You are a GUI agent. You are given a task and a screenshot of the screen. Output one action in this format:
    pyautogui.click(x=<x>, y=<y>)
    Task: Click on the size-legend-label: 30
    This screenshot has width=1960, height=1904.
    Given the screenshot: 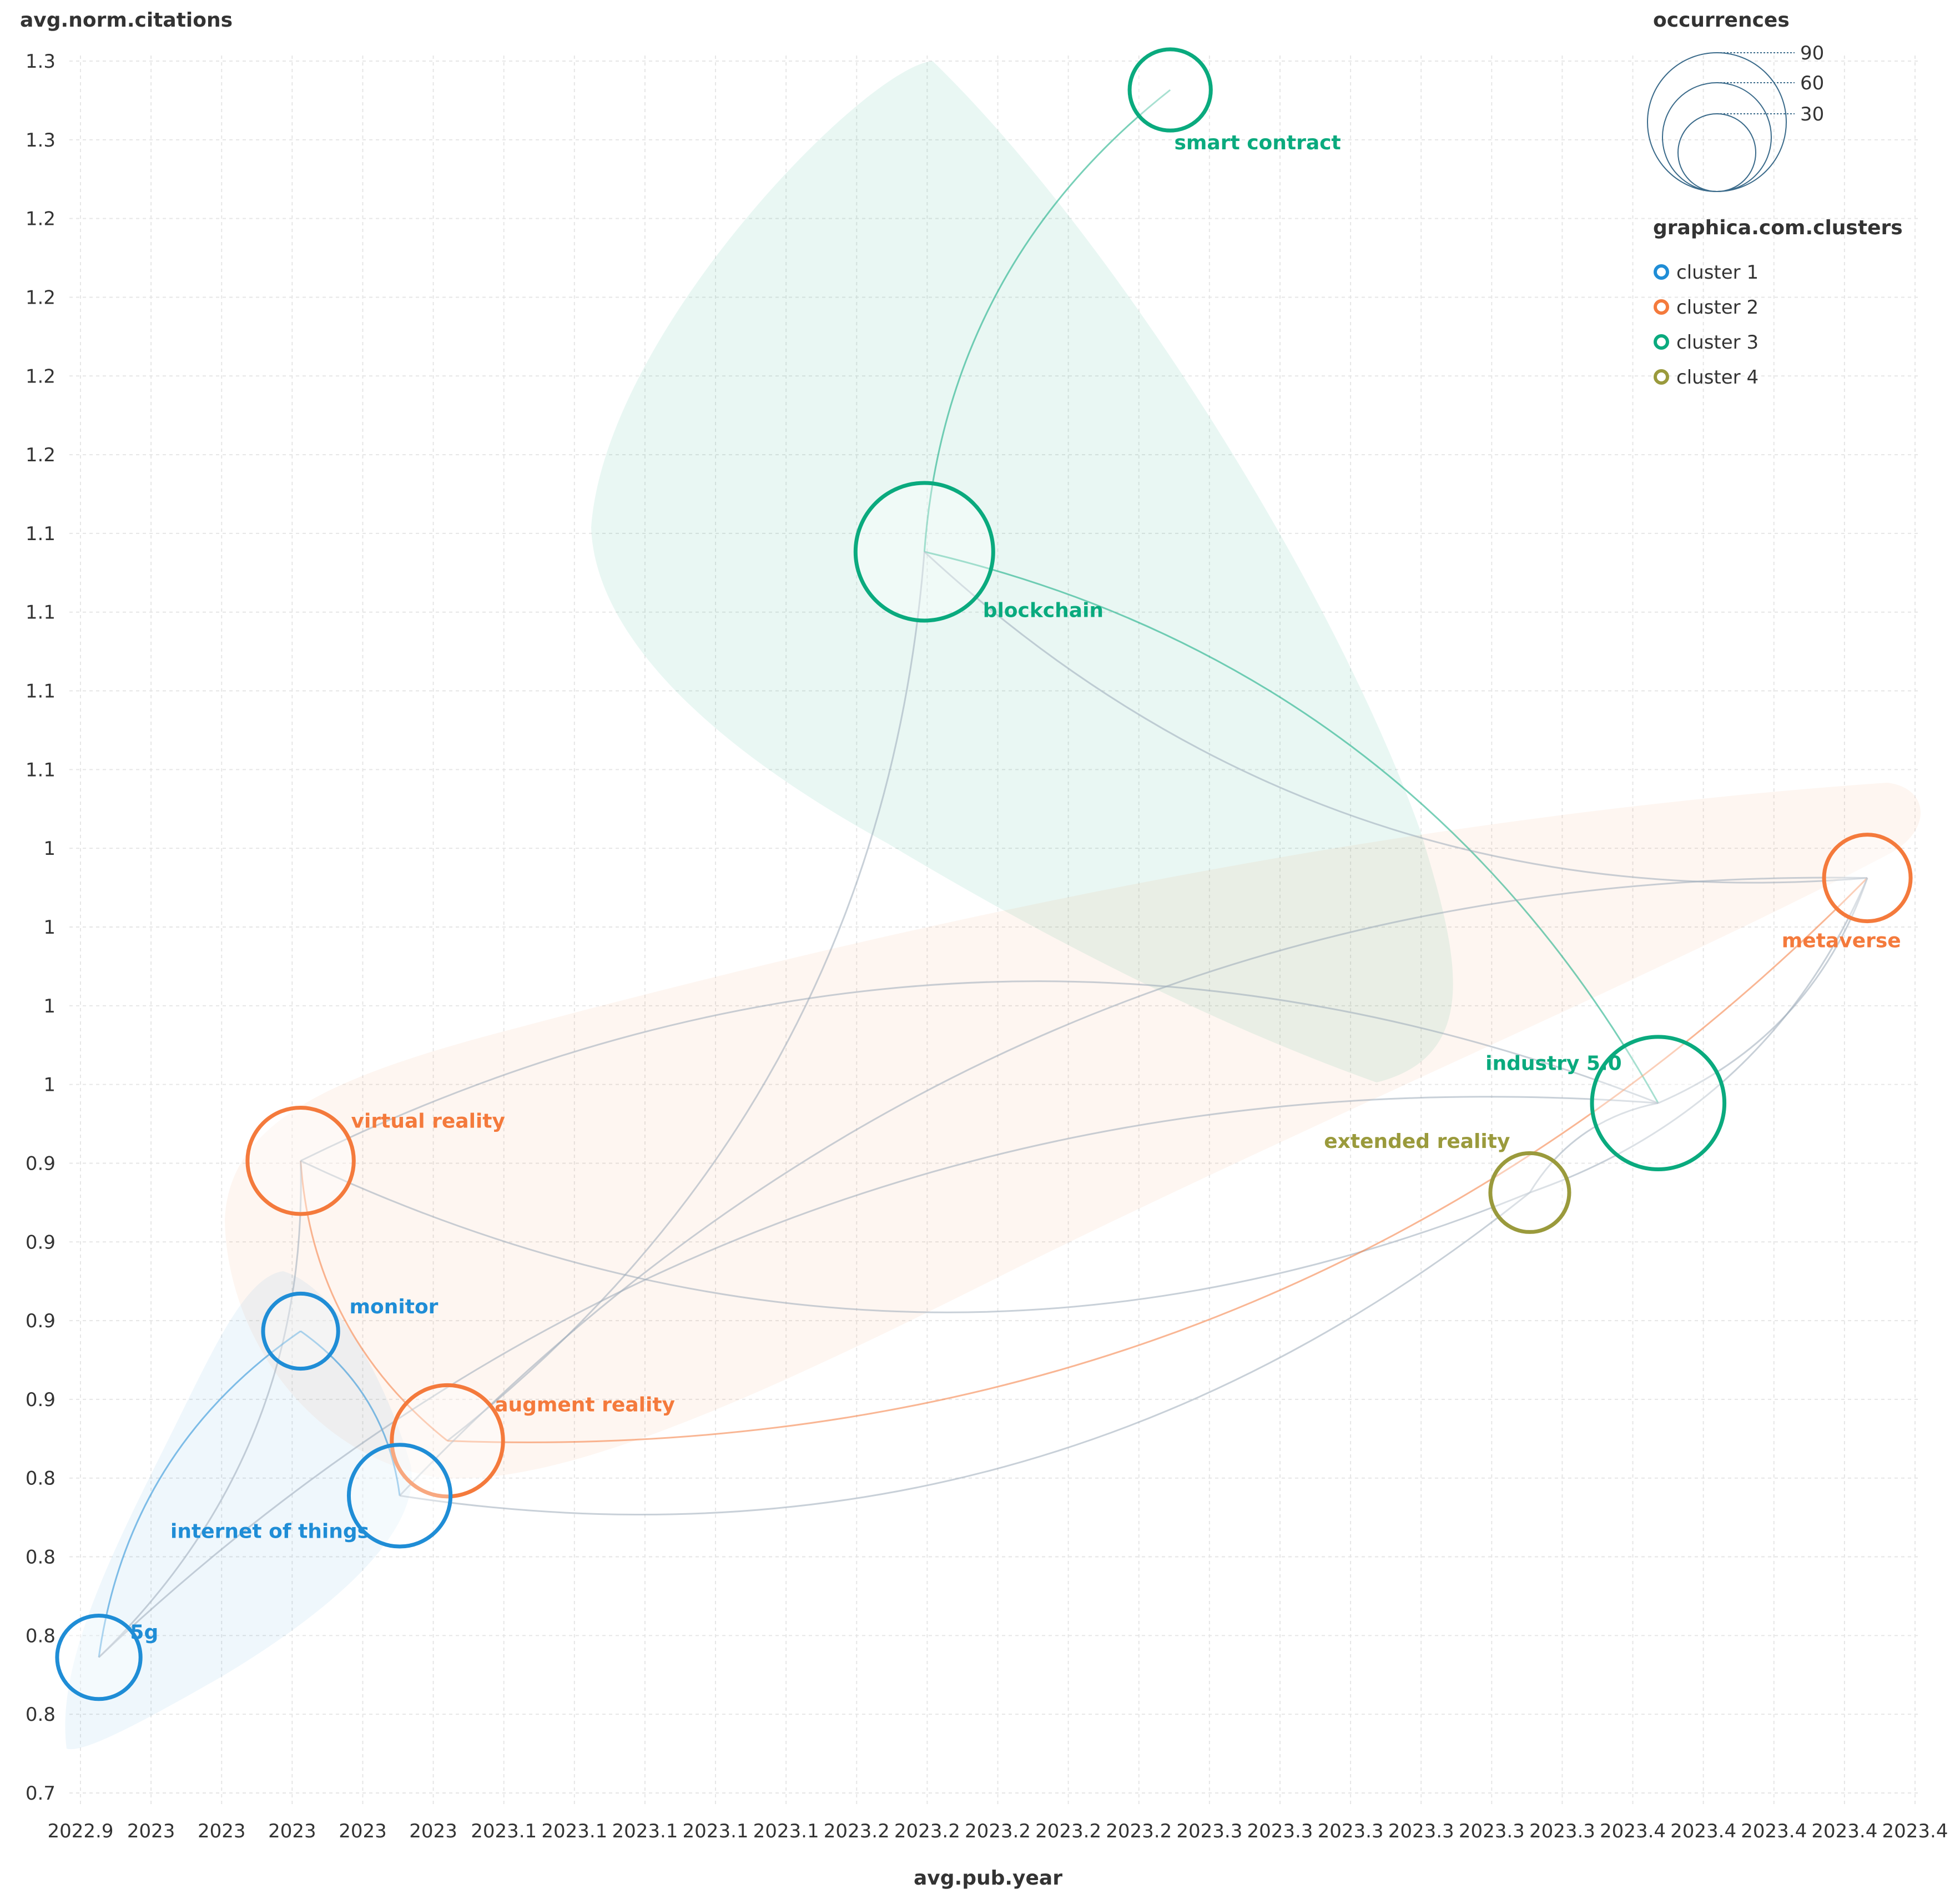 What is the action you would take?
    pyautogui.click(x=1812, y=114)
    